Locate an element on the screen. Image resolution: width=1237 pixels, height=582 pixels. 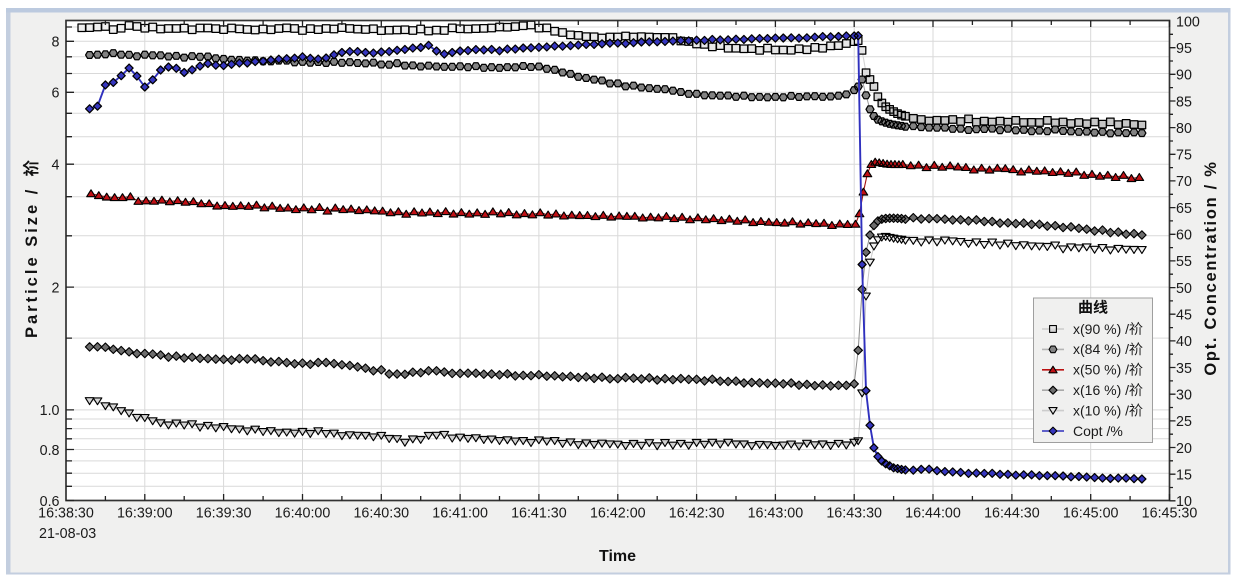
svg-text: x(84 %) / is located at coordinates (1101, 349).